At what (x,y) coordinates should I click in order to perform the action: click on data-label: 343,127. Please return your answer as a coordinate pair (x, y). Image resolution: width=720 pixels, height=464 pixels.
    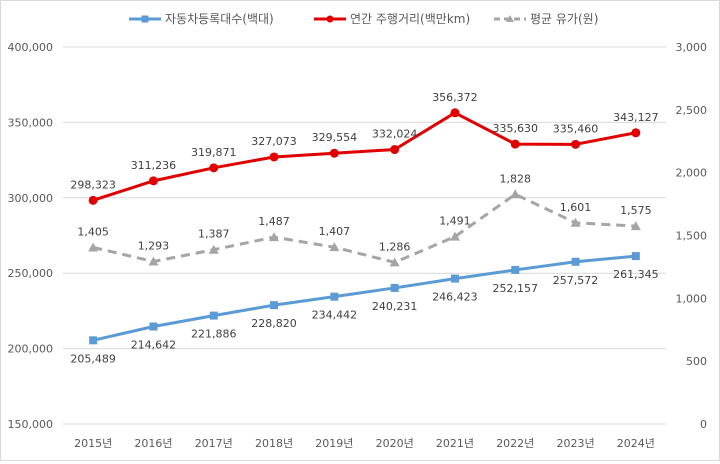
    Looking at the image, I should click on (636, 117).